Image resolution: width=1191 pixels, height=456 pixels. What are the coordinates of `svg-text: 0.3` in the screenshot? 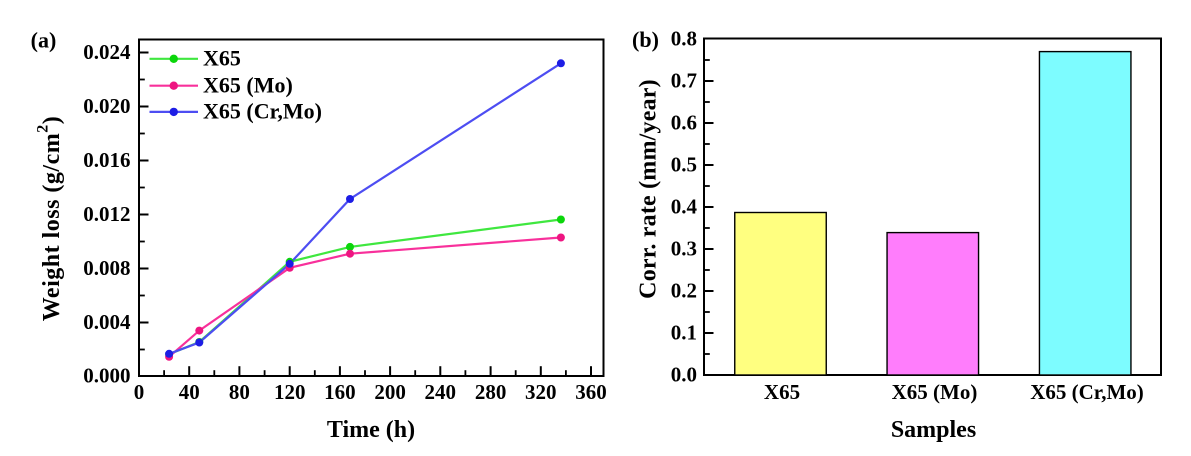 It's located at (684, 248).